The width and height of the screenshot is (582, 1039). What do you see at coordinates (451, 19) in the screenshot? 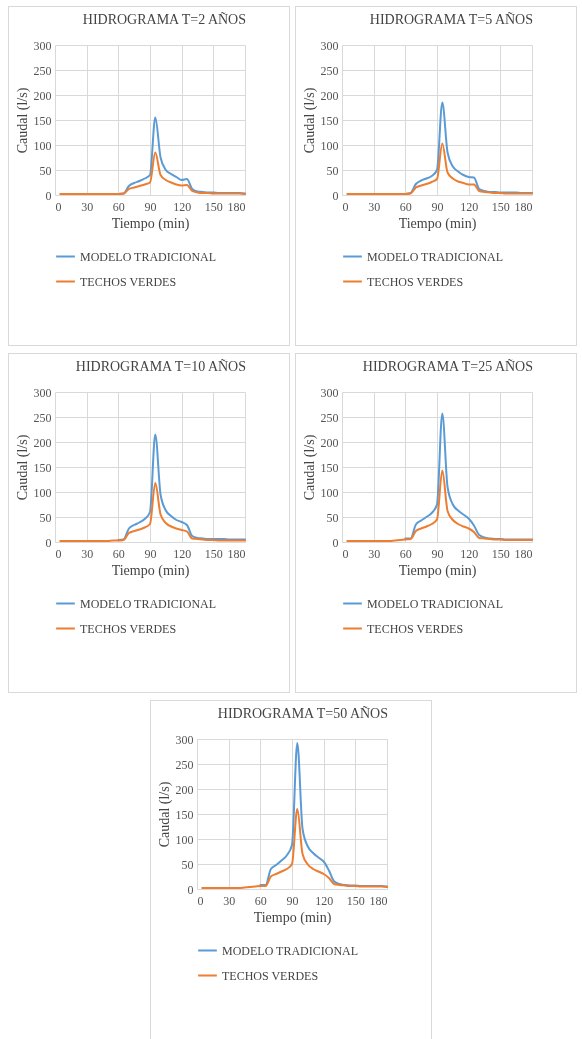
I see `chart-title: HIDROGRAMA T=5 AÑOS` at bounding box center [451, 19].